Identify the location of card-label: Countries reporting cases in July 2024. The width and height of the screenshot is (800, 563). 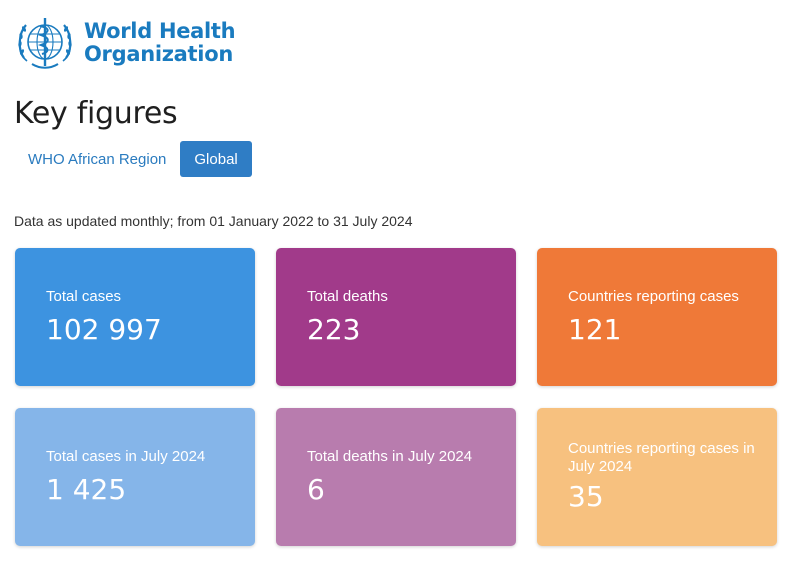
(661, 457).